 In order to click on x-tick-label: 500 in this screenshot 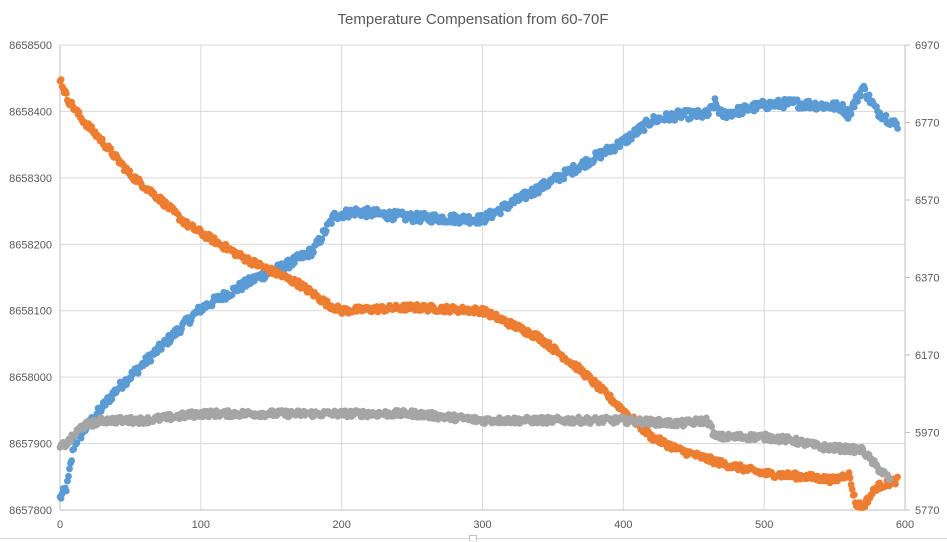, I will do `click(764, 525)`.